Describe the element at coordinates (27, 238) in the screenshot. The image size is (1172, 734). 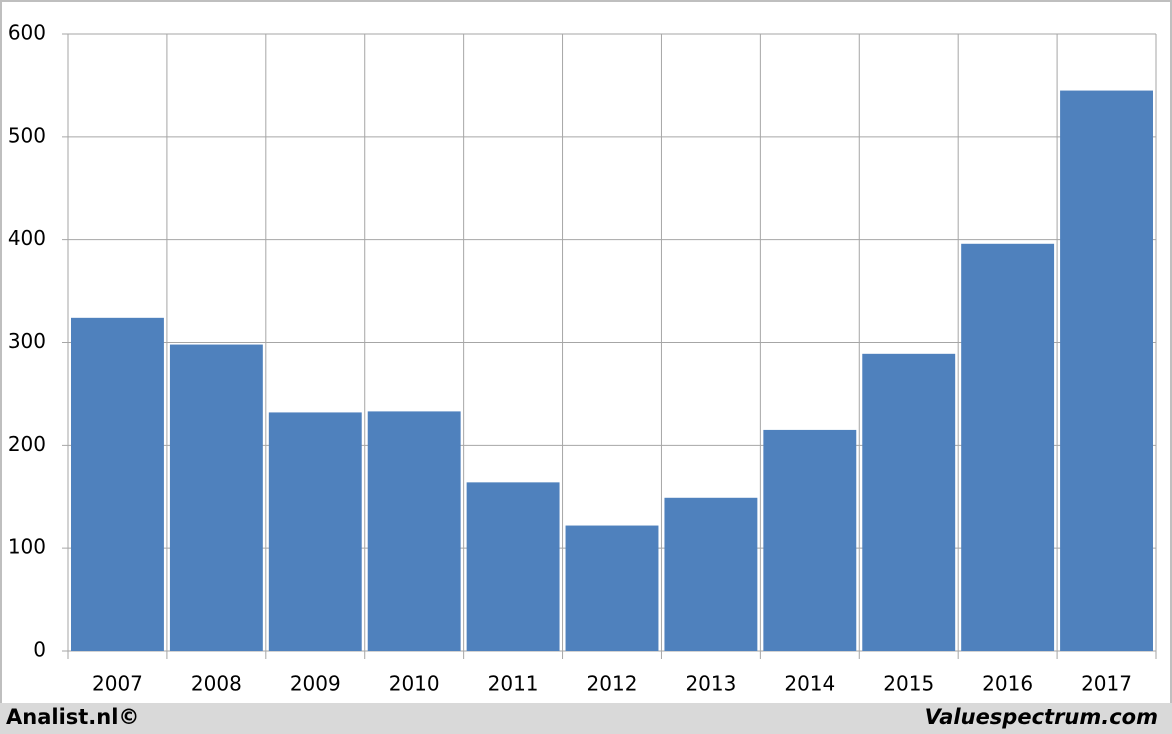
I see `y-tick-label: 400` at that location.